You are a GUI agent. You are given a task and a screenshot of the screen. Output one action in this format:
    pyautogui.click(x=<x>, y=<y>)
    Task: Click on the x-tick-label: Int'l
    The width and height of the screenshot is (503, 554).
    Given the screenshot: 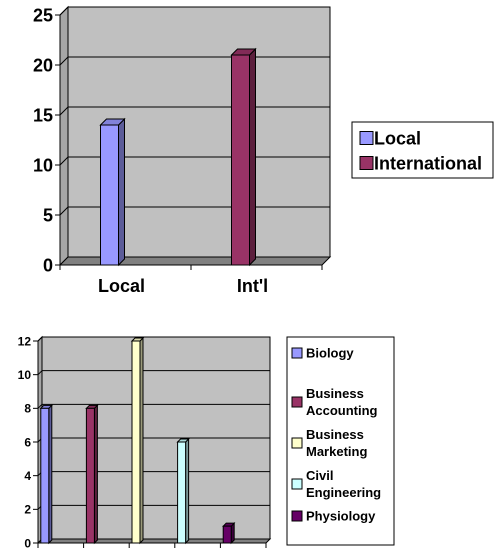 What is the action you would take?
    pyautogui.click(x=252, y=286)
    